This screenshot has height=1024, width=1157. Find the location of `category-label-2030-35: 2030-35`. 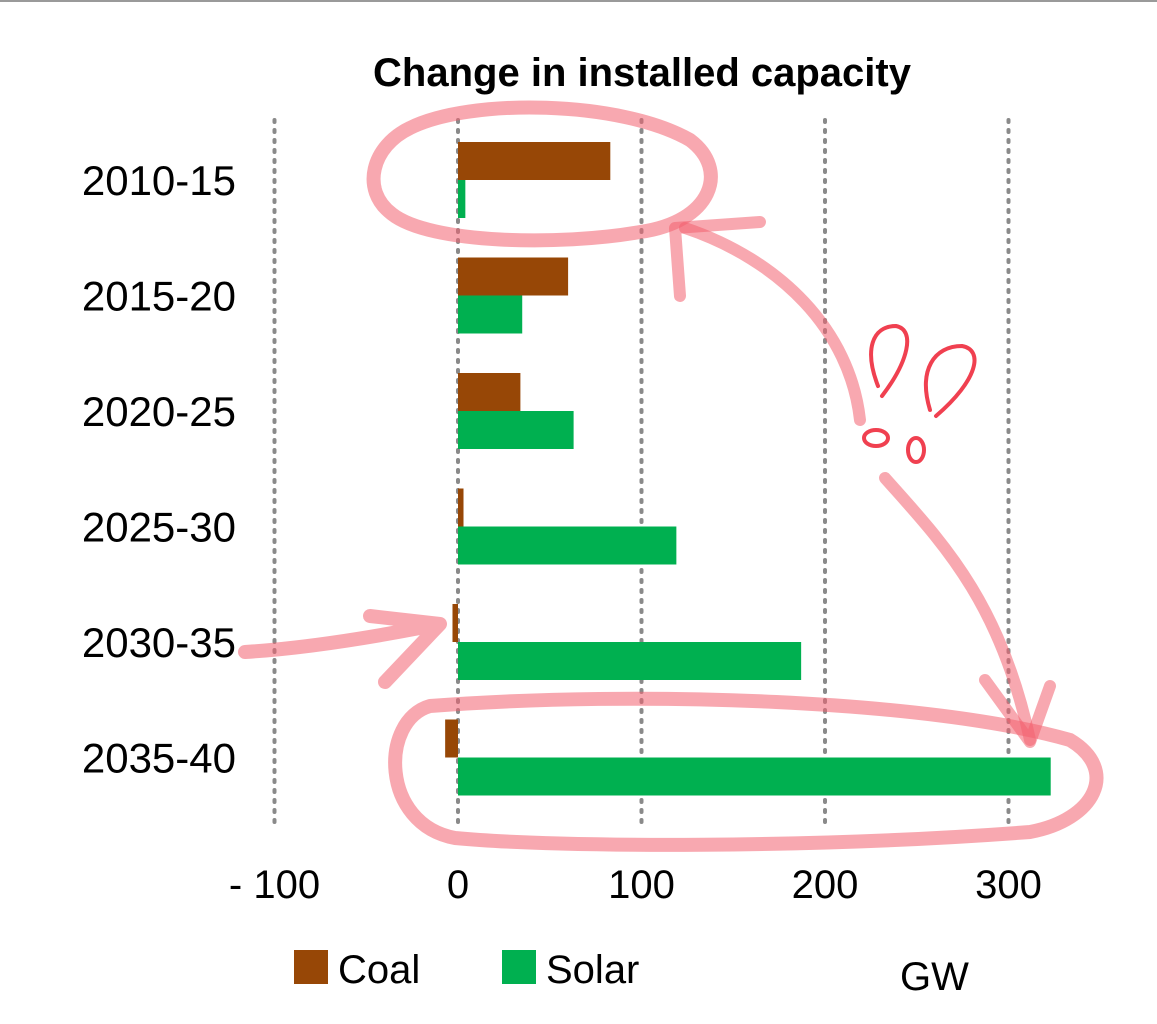

category-label-2030-35: 2030-35 is located at coordinates (159, 642).